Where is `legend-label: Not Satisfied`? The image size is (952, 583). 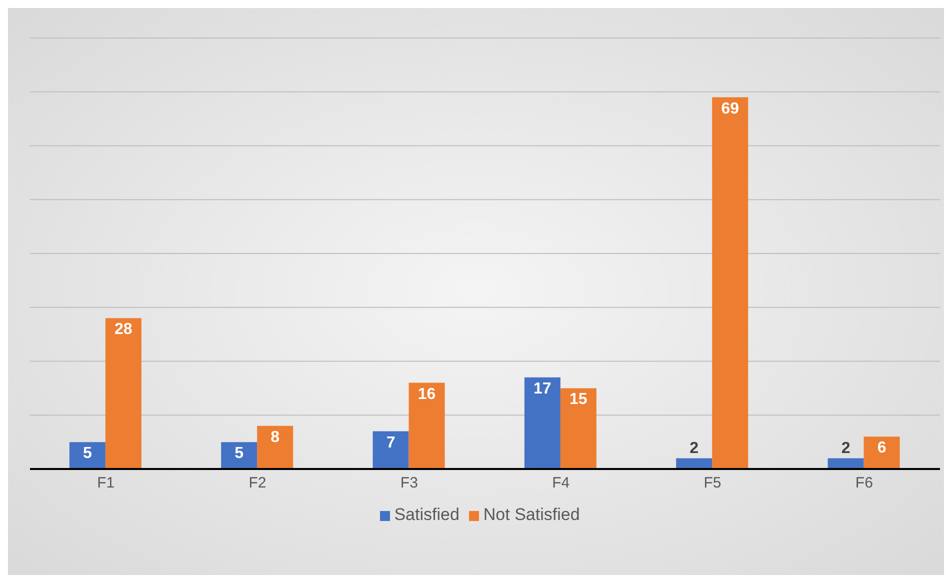 legend-label: Not Satisfied is located at coordinates (531, 514).